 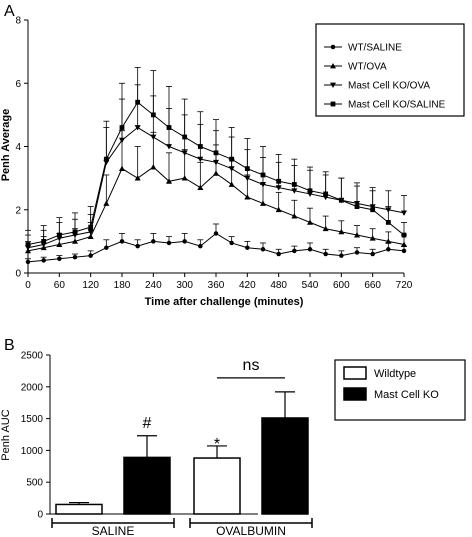 I want to click on legend-swatch, so click(x=355, y=373).